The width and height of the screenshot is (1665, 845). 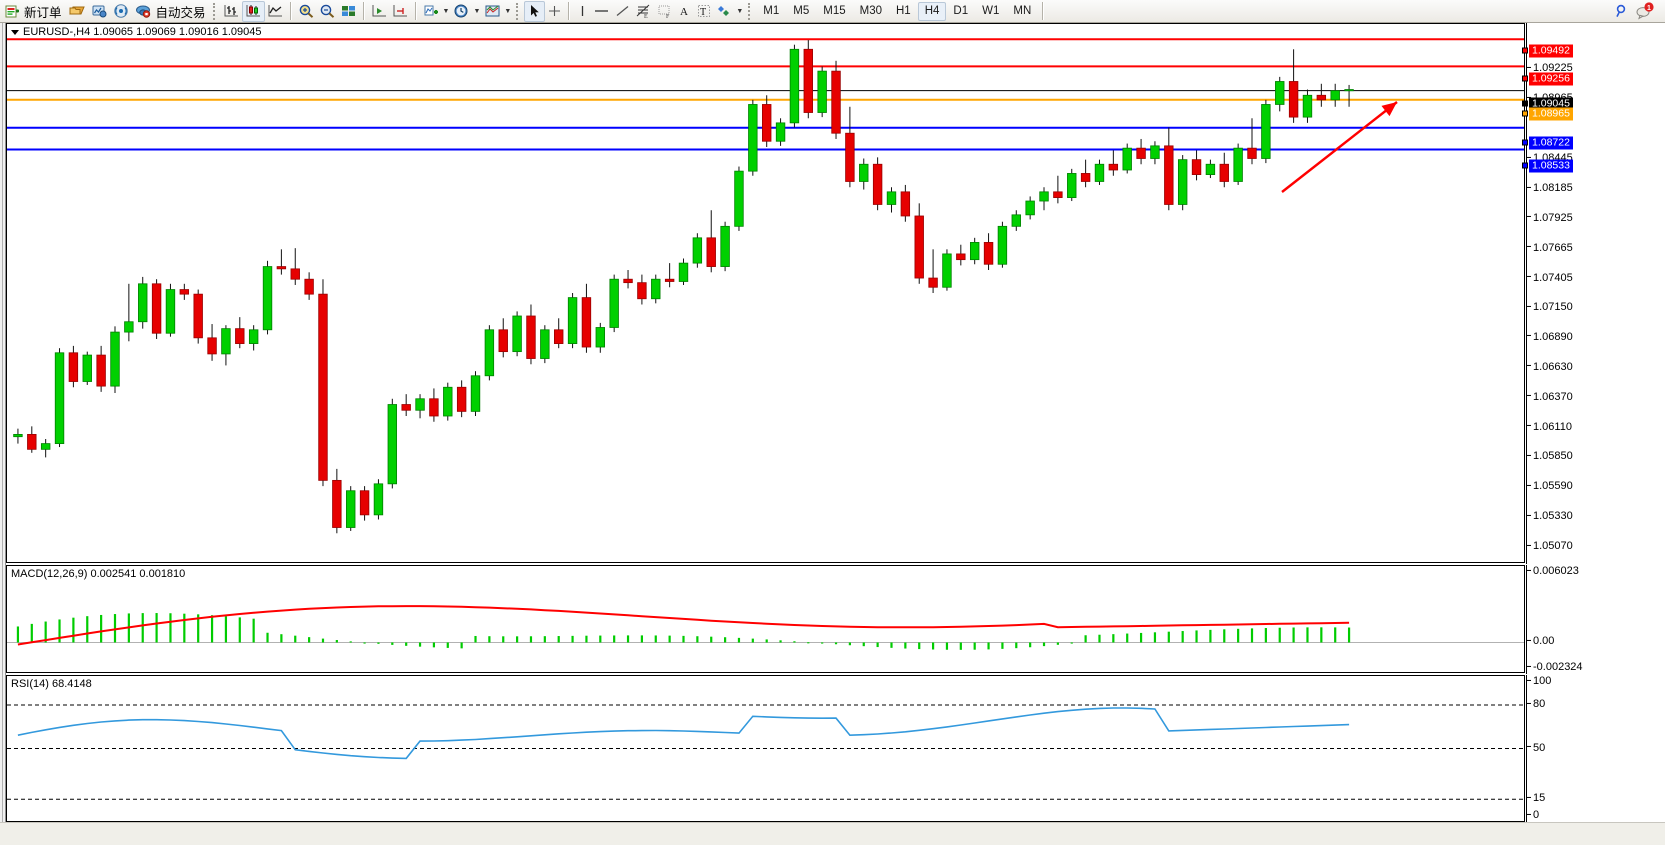 I want to click on line-chart-icon, so click(x=275, y=11).